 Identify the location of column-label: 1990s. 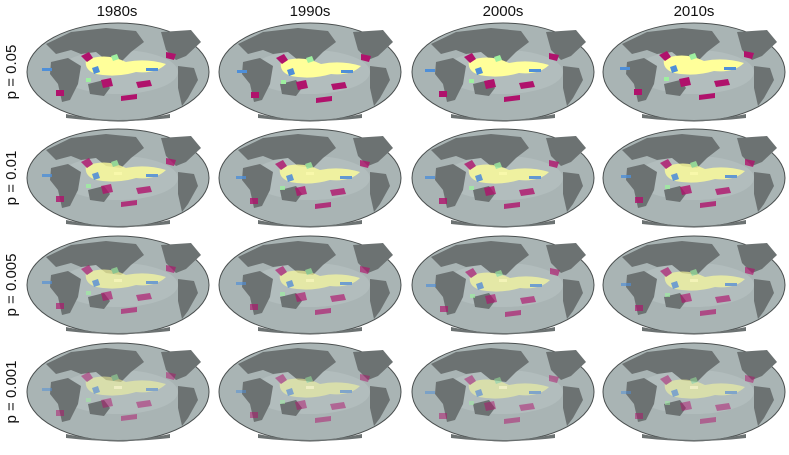
(310, 11).